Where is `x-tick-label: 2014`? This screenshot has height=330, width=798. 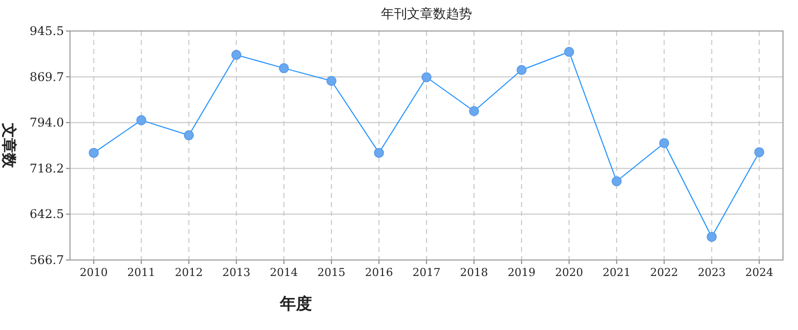 x-tick-label: 2014 is located at coordinates (284, 272).